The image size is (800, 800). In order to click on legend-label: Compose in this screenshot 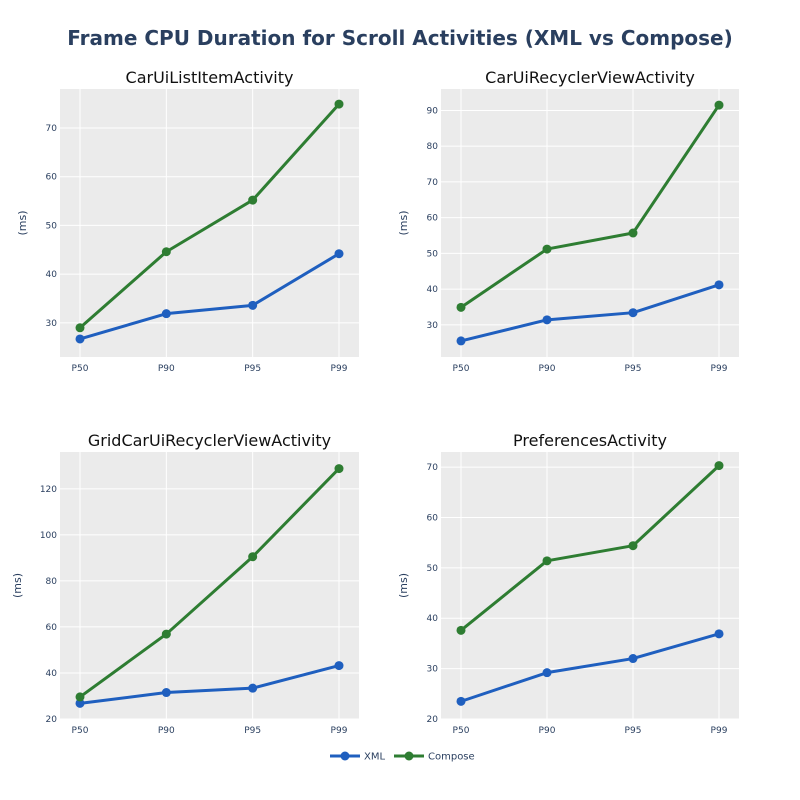, I will do `click(451, 757)`.